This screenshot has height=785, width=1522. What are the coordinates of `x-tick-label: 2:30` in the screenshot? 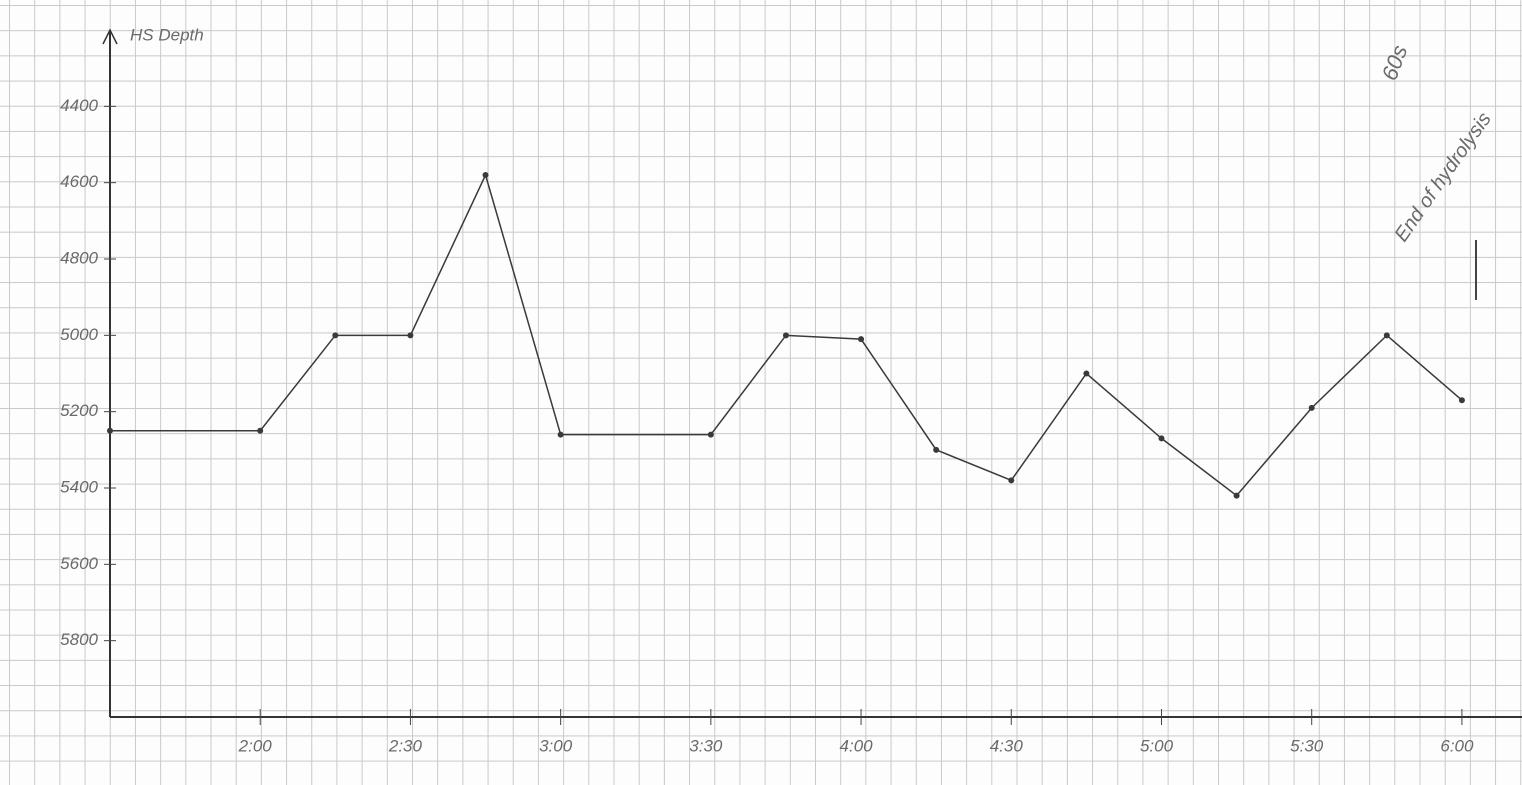 It's located at (405, 745).